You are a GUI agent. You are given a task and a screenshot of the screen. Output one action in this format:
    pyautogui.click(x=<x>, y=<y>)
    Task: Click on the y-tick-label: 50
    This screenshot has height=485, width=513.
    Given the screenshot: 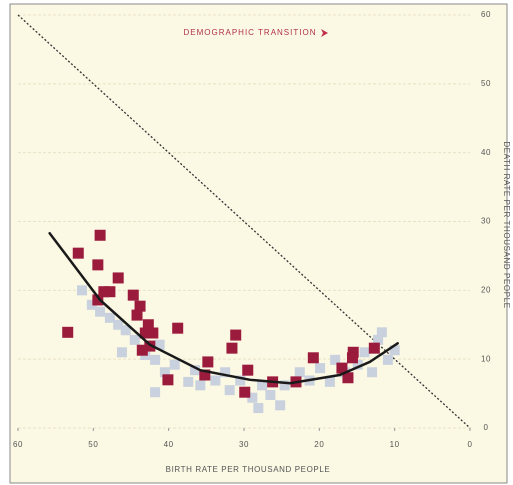 What is the action you would take?
    pyautogui.click(x=486, y=83)
    